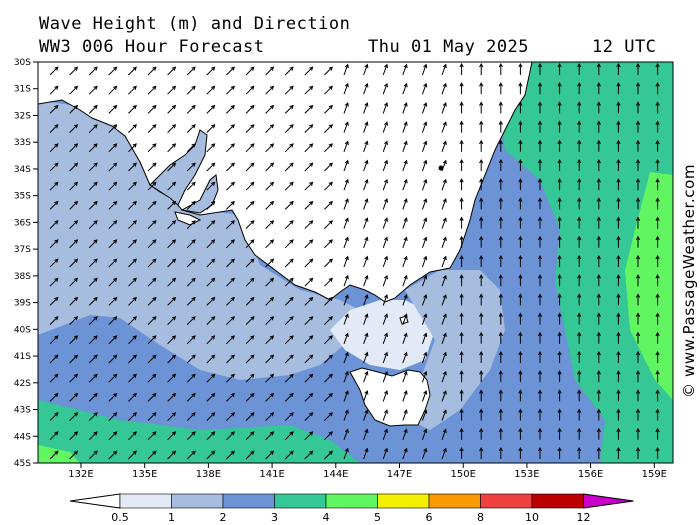 The image size is (700, 525). Describe the element at coordinates (22, 330) in the screenshot. I see `lat-label: 40S` at that location.